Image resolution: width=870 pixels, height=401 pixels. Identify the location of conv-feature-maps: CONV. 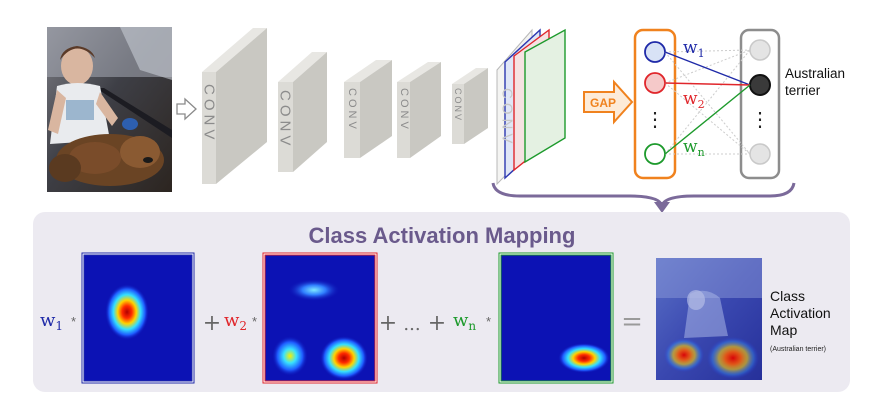
(531, 107).